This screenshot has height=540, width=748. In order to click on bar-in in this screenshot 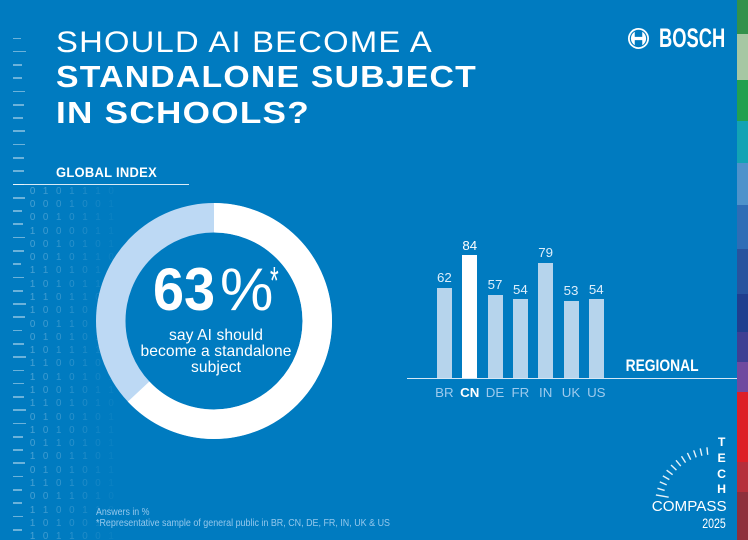, I will do `click(546, 320)`.